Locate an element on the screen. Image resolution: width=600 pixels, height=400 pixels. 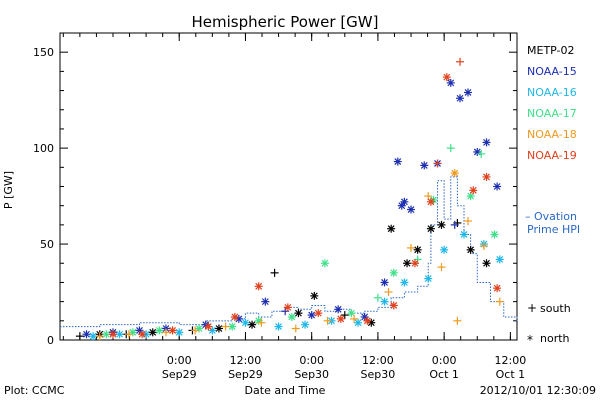
legend-entry: NOAA-18 is located at coordinates (552, 134).